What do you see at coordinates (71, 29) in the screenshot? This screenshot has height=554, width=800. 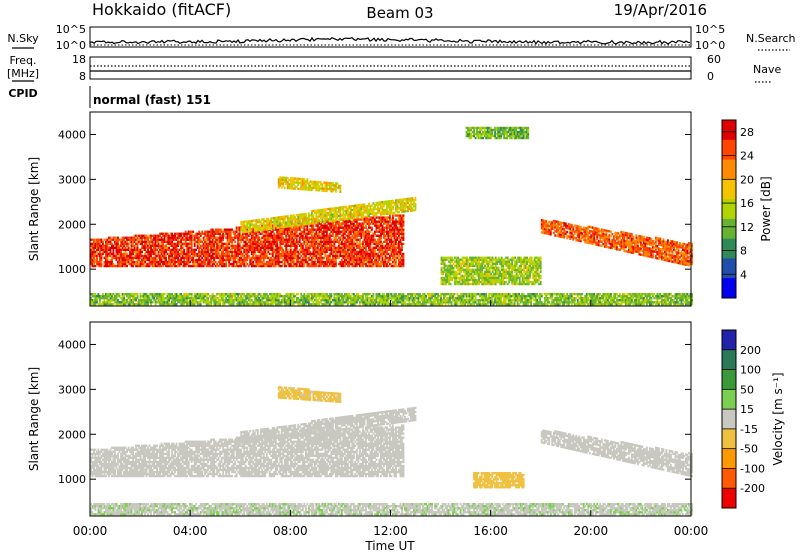 I see `noise-tick-top: 10^5` at bounding box center [71, 29].